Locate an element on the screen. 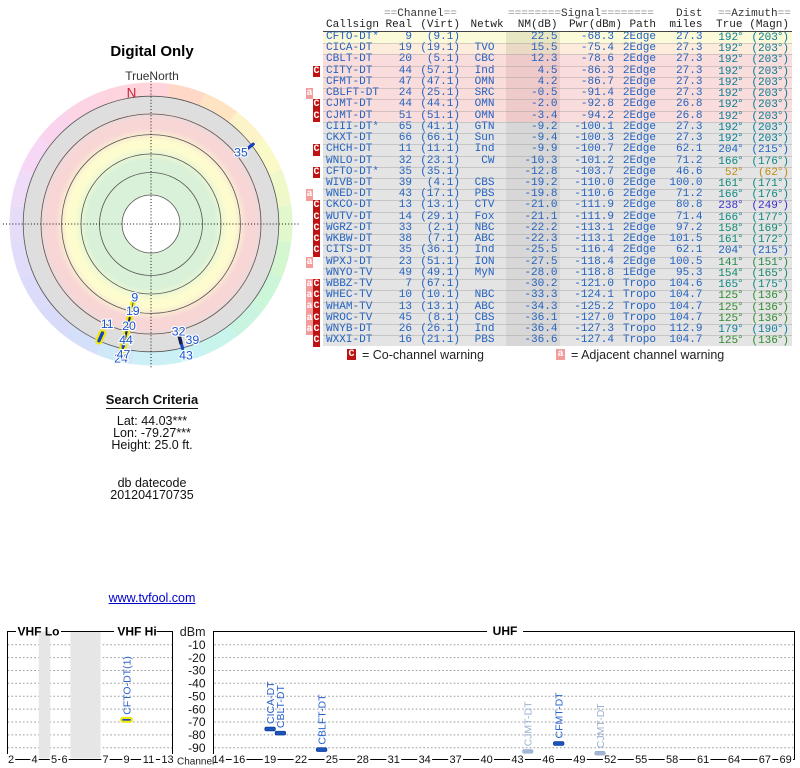 This screenshot has height=768, width=800. svg-text: 24 is located at coordinates (121, 359).